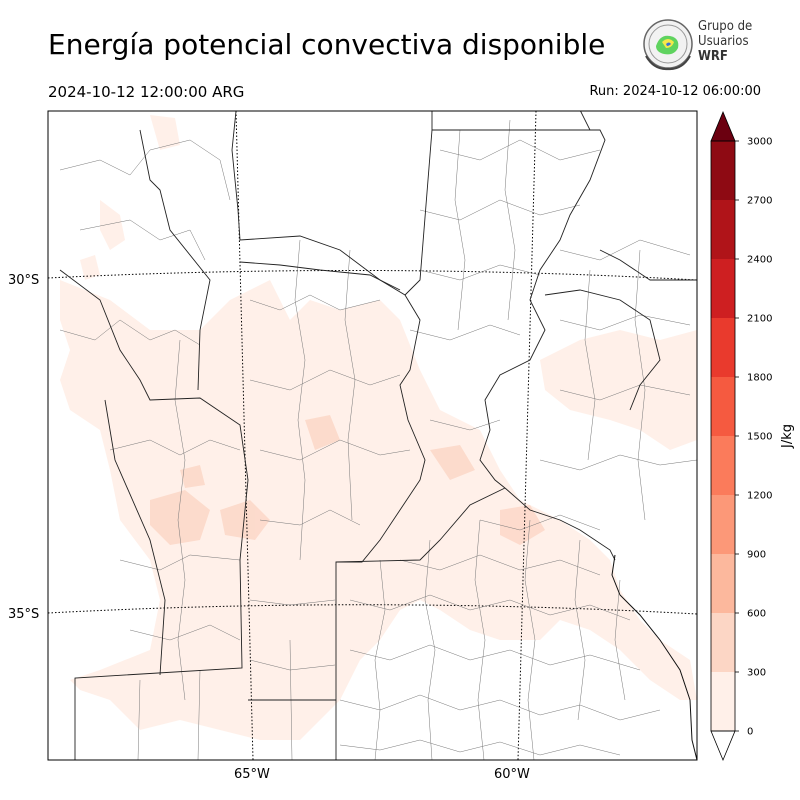 This screenshot has width=800, height=800. I want to click on graticule-35s, so click(372, 609).